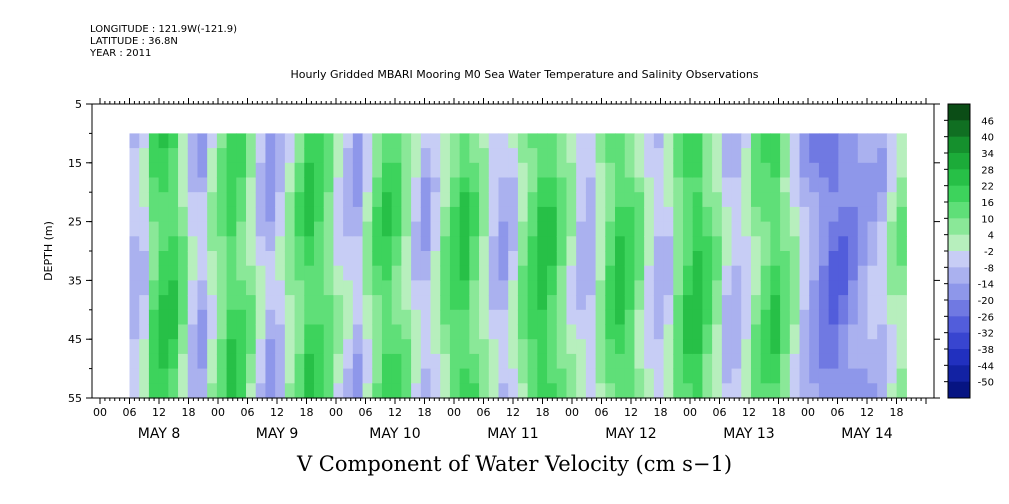  Describe the element at coordinates (866, 434) in the screenshot. I see `x-day-label: MAY 14` at that location.